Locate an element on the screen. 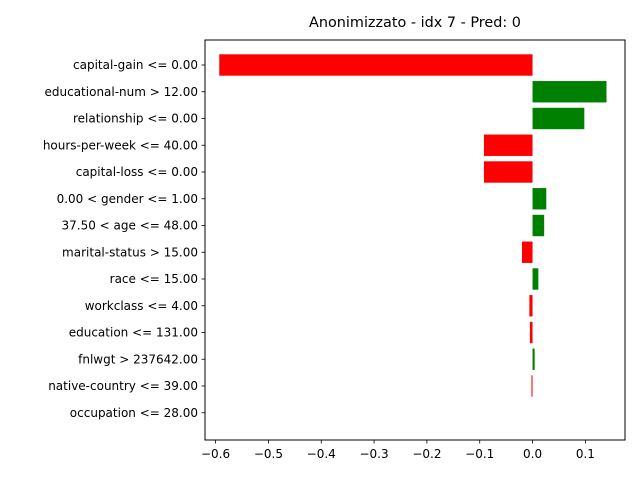 This screenshot has width=640, height=480. y-tick-label: 37.50 < age <= 48.00 is located at coordinates (130, 226).